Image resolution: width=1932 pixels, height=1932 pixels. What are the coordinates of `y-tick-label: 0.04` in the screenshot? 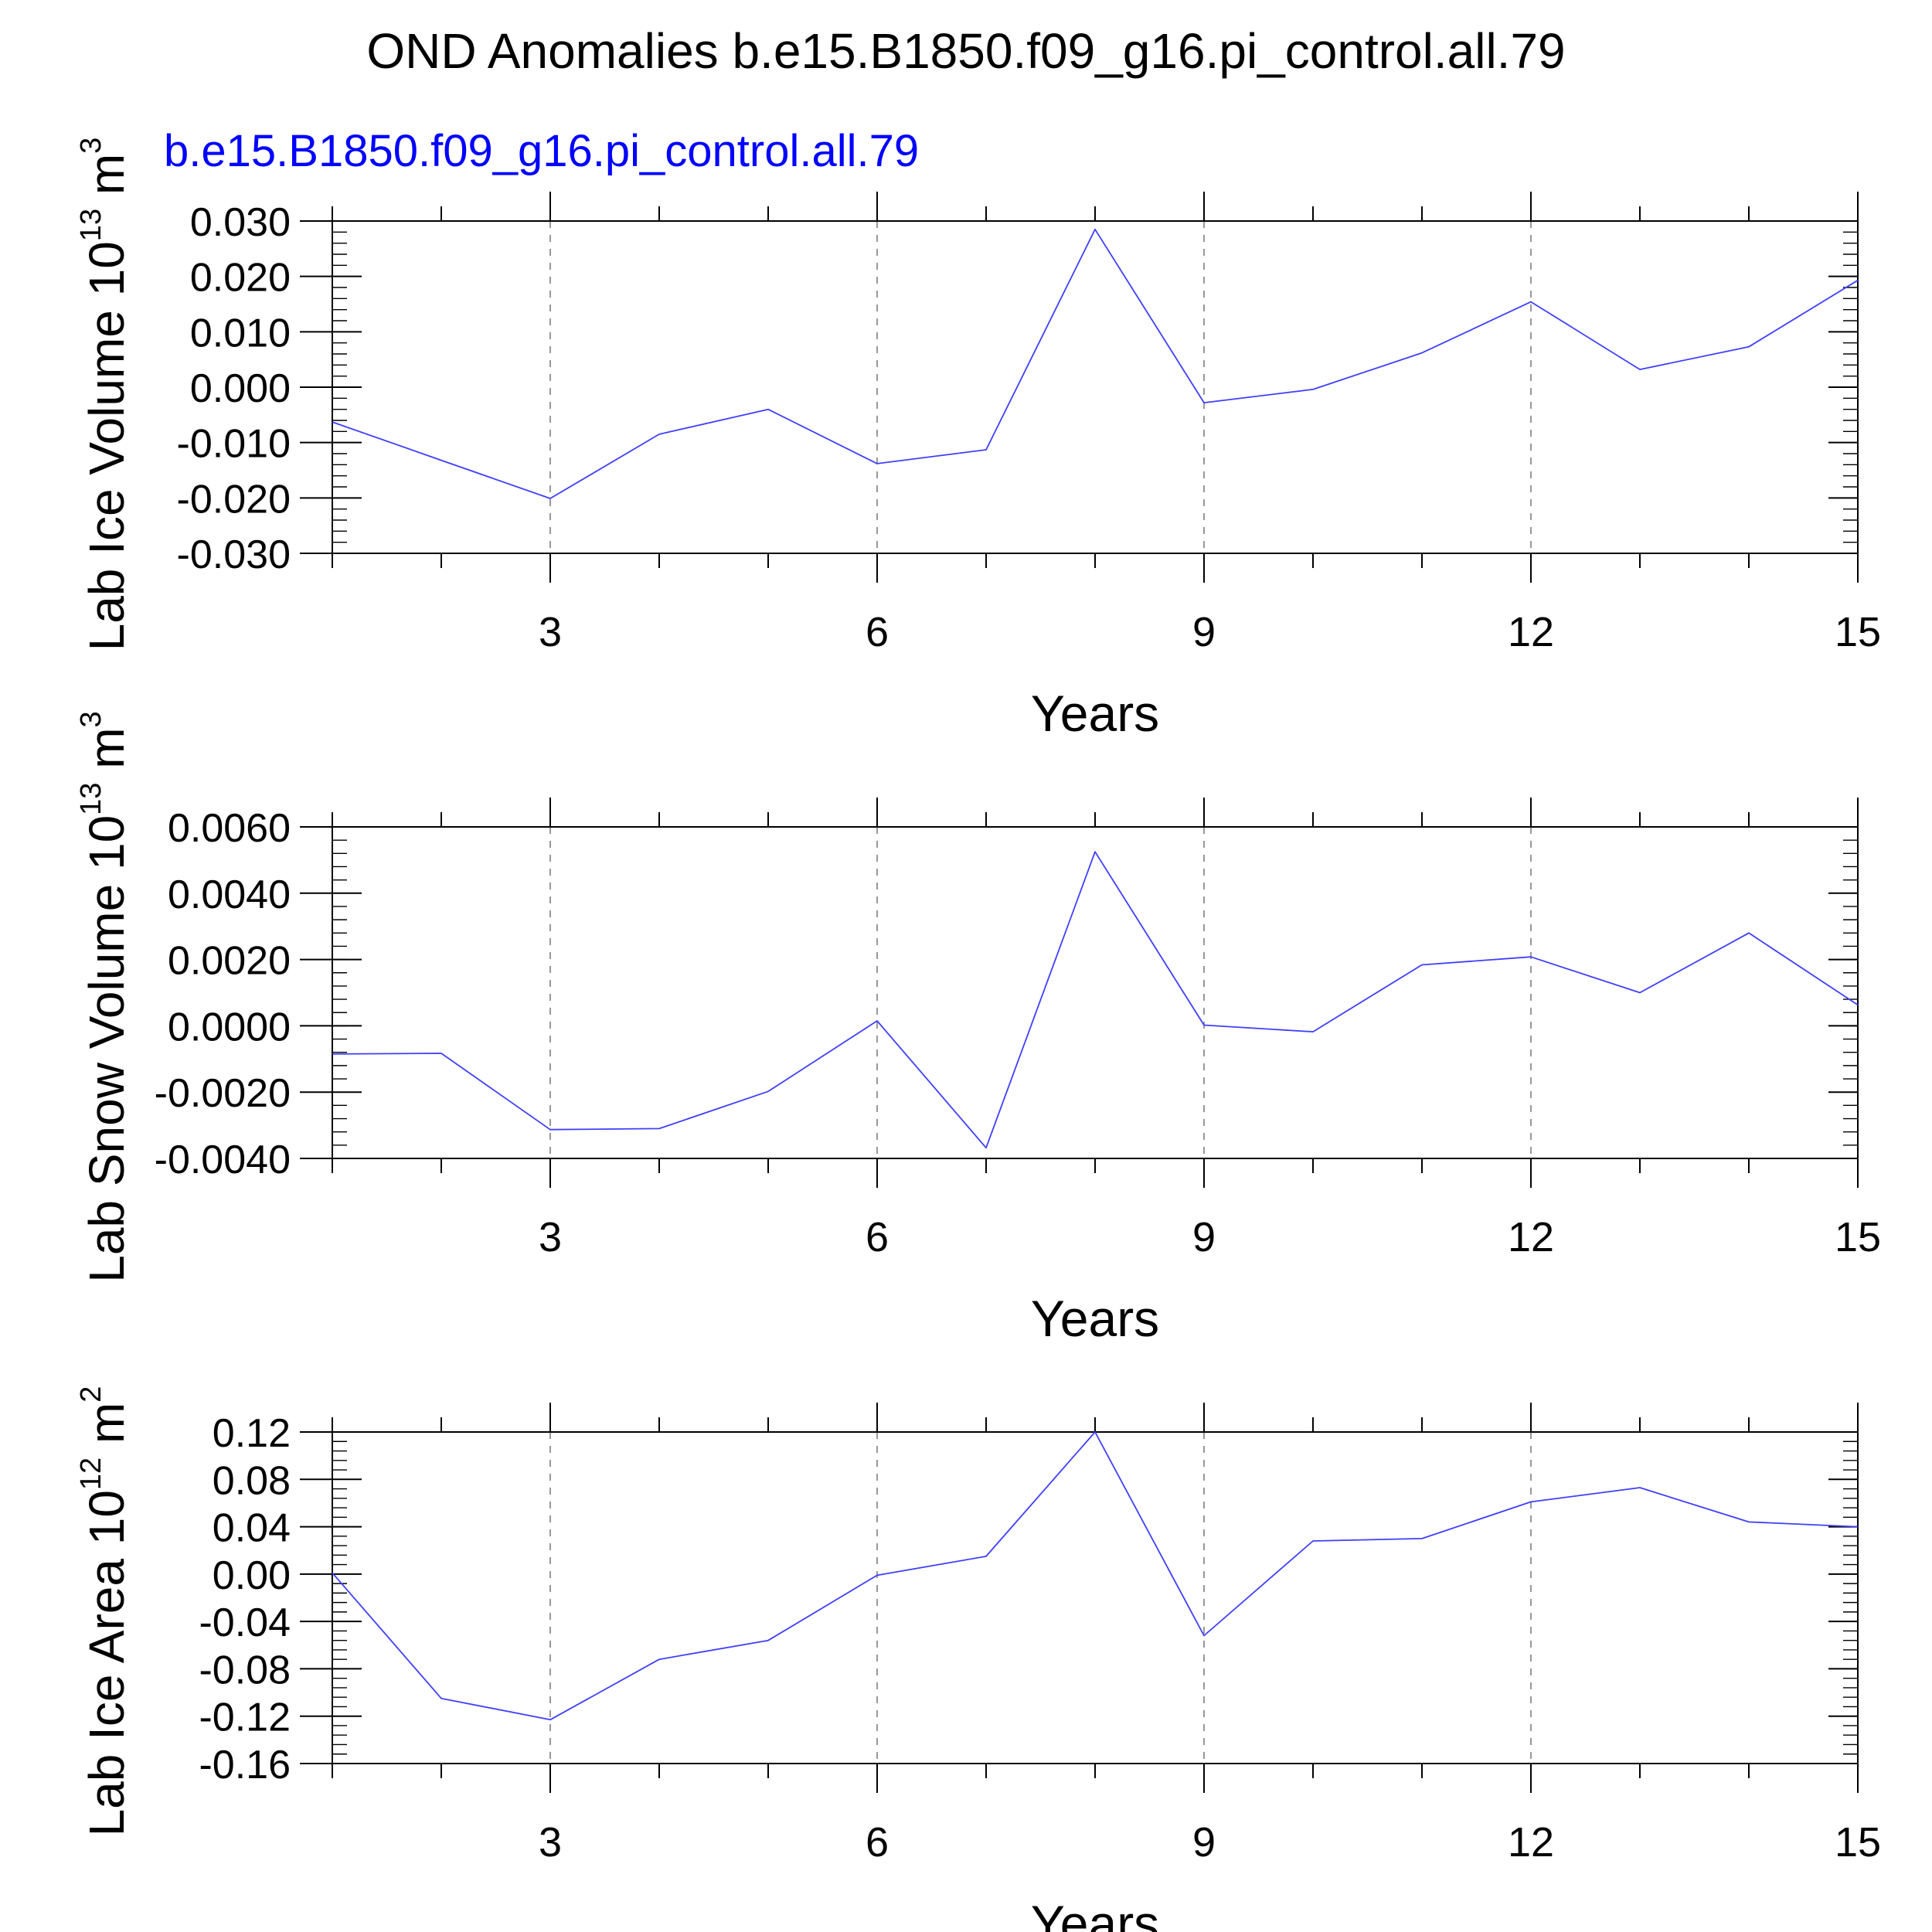 It's located at (252, 1529).